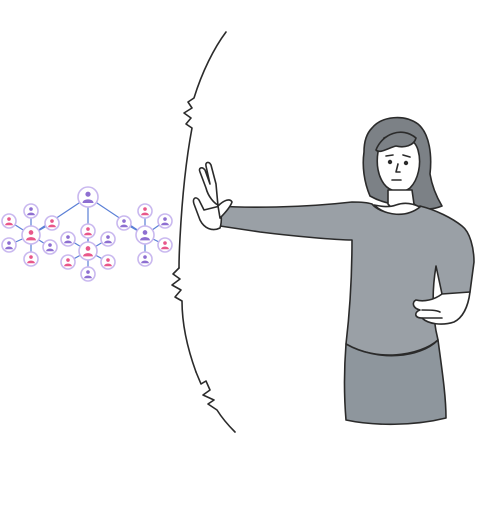 The width and height of the screenshot is (500, 505). I want to click on barrier-arc-icon, so click(203, 232).